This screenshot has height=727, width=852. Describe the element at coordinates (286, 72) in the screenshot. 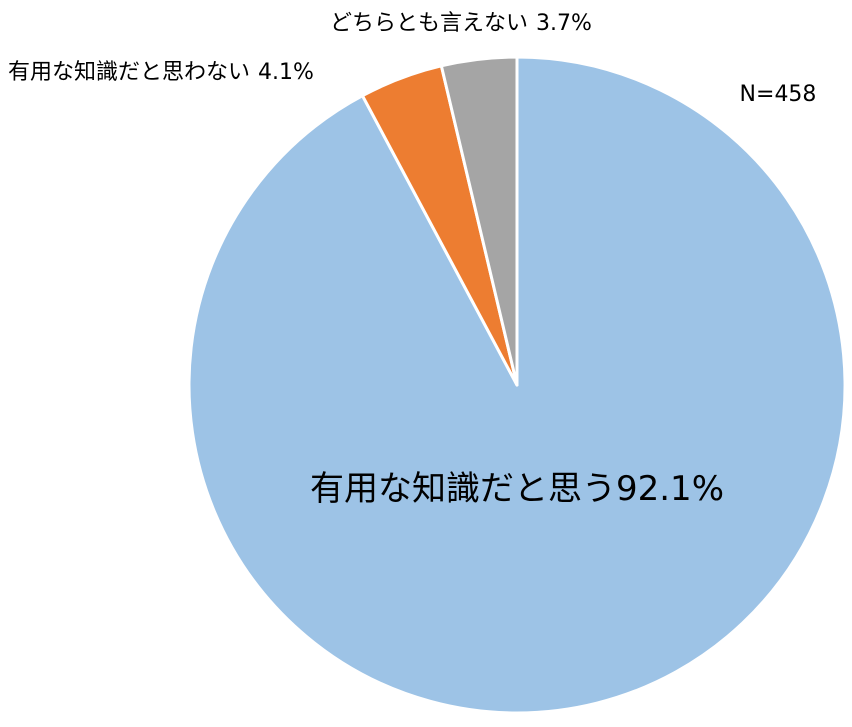

I see `slice-label-value: 4.1%` at that location.